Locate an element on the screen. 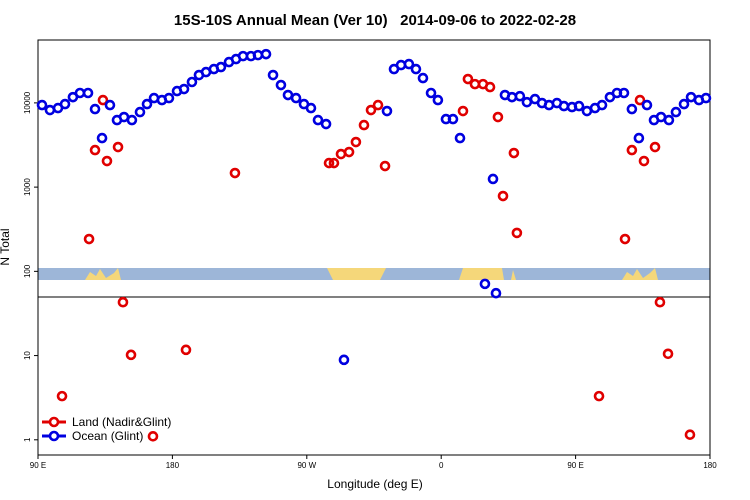 This screenshot has height=500, width=750. x-tick-label: 90 E is located at coordinates (575, 465).